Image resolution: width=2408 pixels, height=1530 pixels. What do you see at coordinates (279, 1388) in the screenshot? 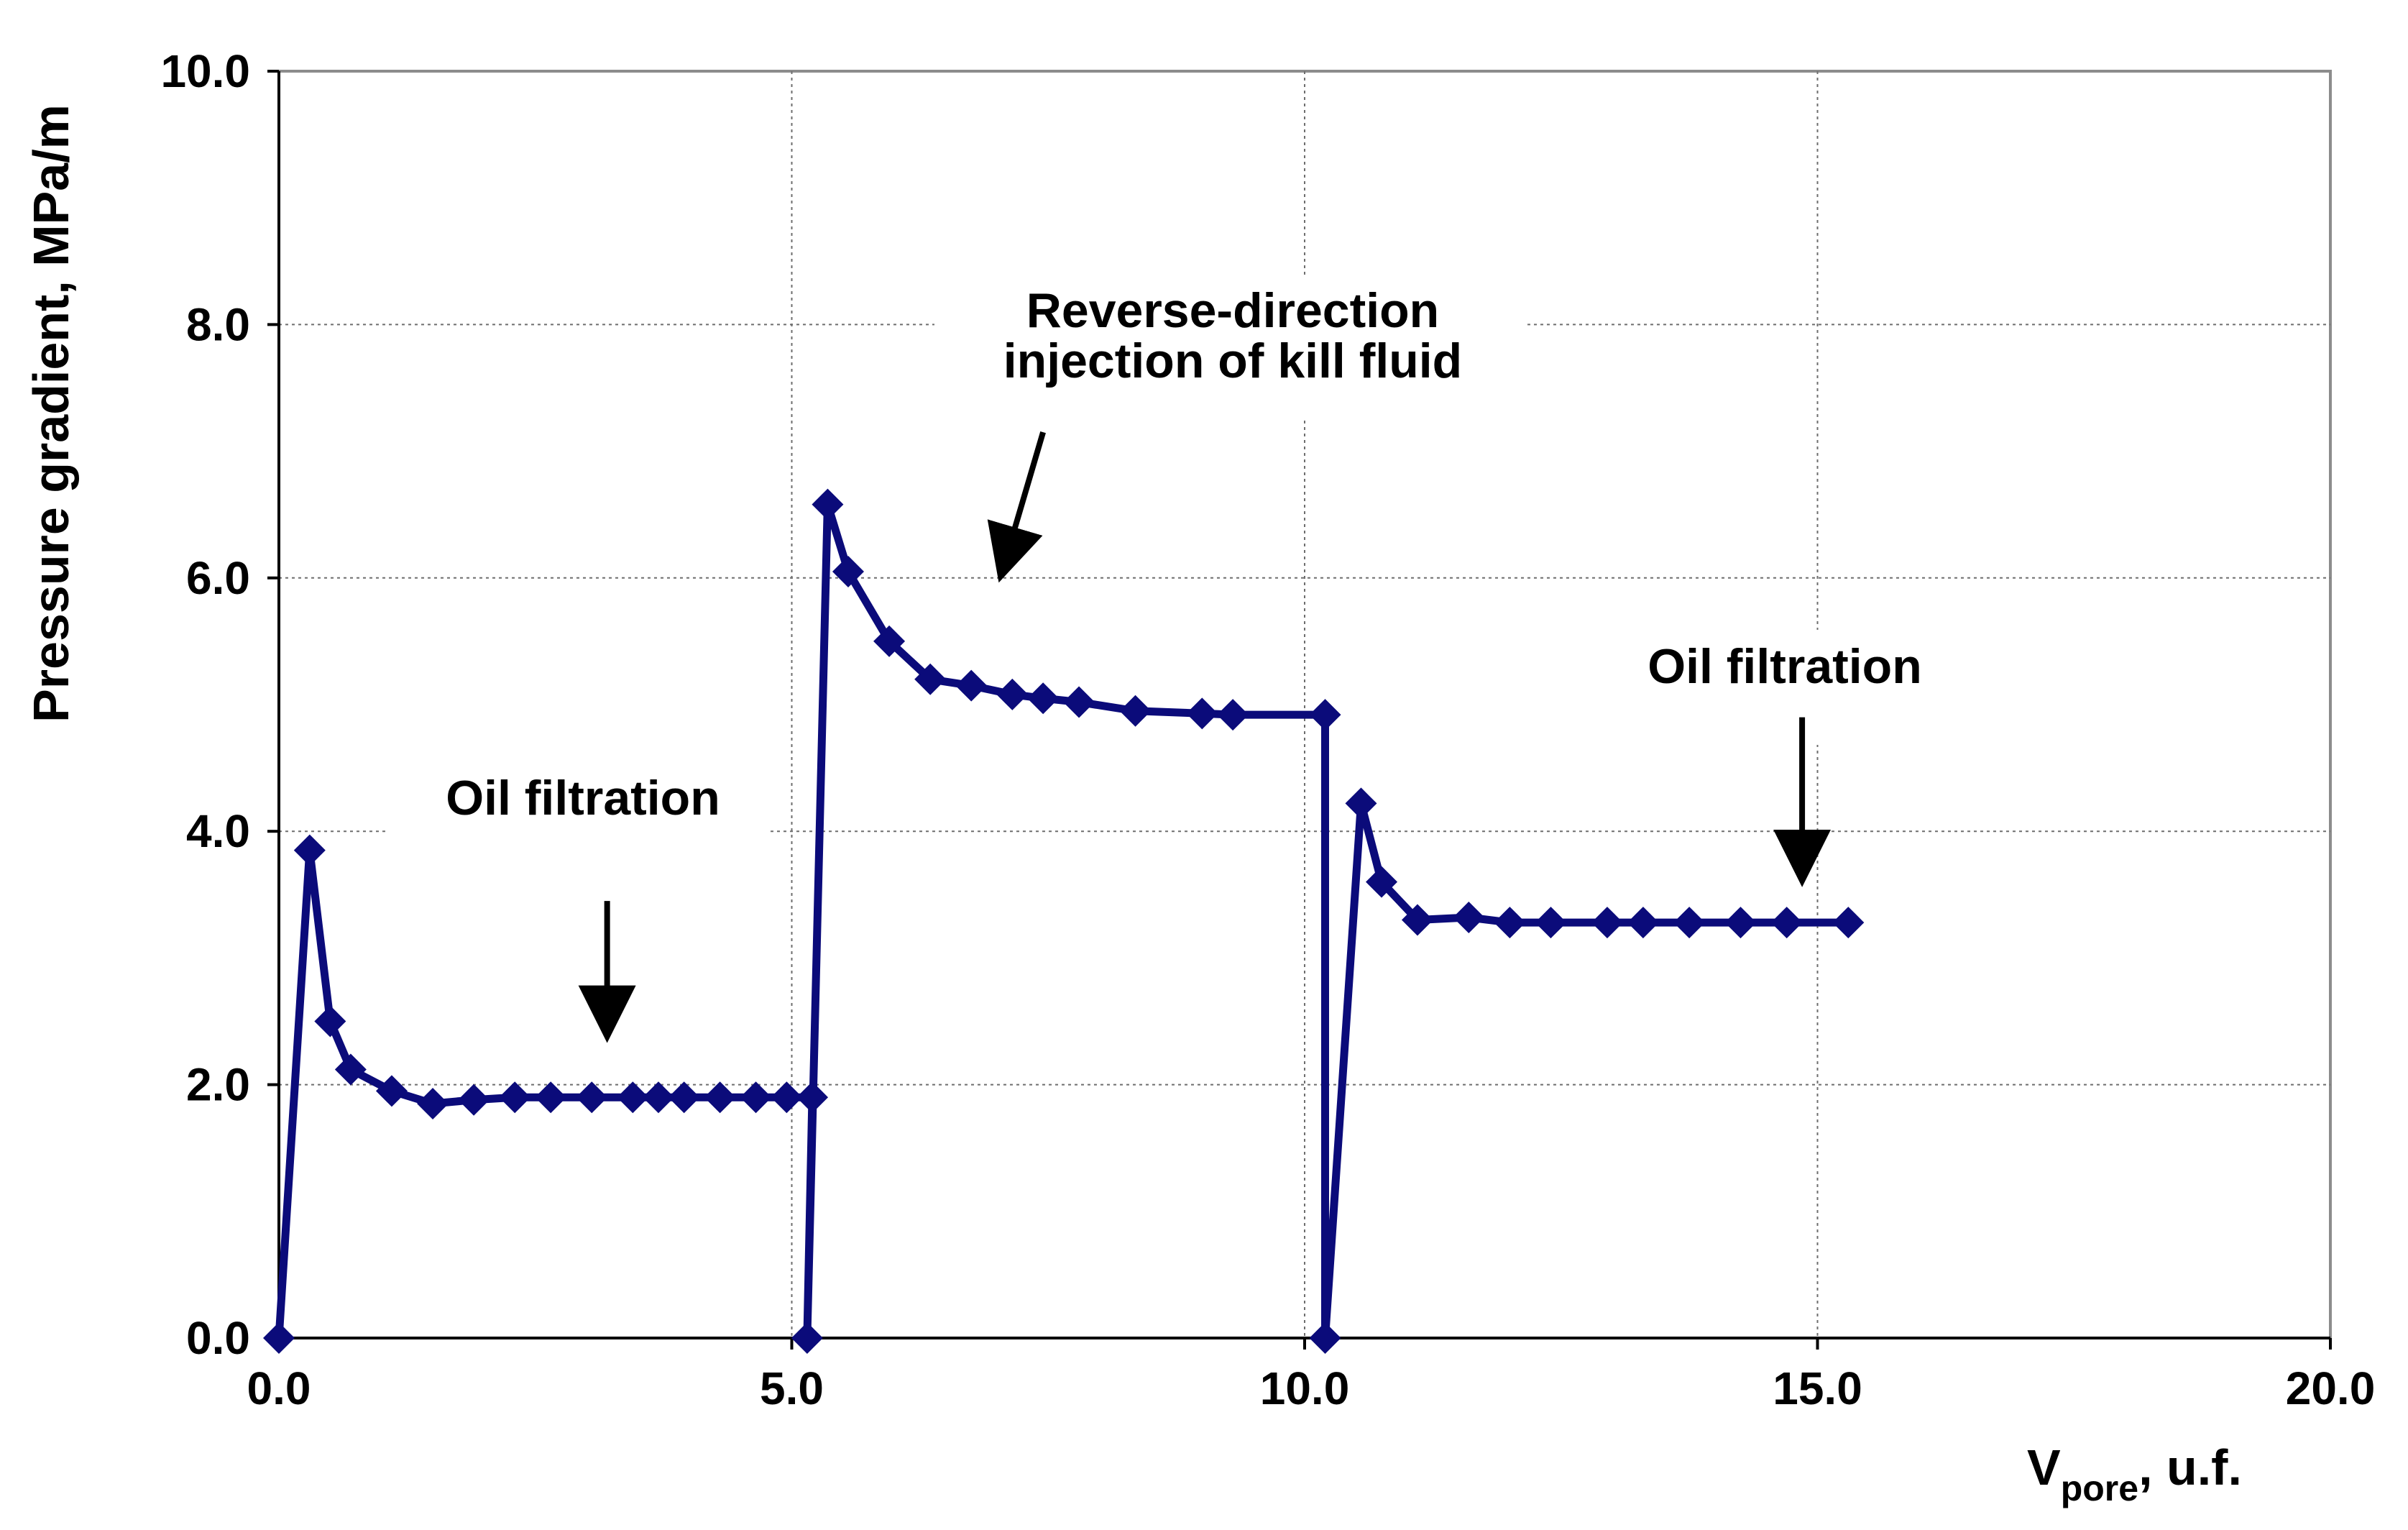
I see `x-tick-label: 0.0` at bounding box center [279, 1388].